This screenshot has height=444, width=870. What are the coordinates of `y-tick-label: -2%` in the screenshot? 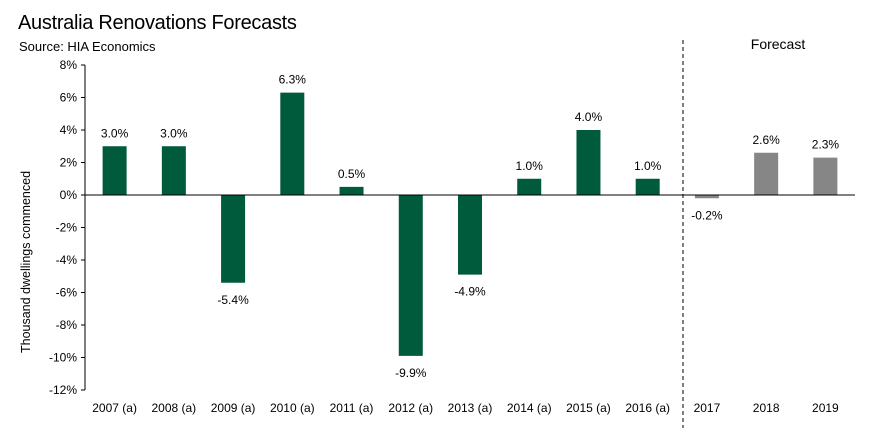 It's located at (67, 228).